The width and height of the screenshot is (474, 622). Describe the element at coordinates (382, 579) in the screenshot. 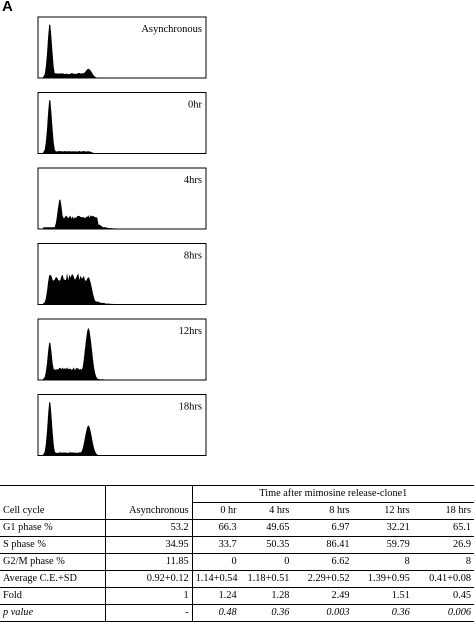

I see `table-cell: 1.39+0.95` at that location.